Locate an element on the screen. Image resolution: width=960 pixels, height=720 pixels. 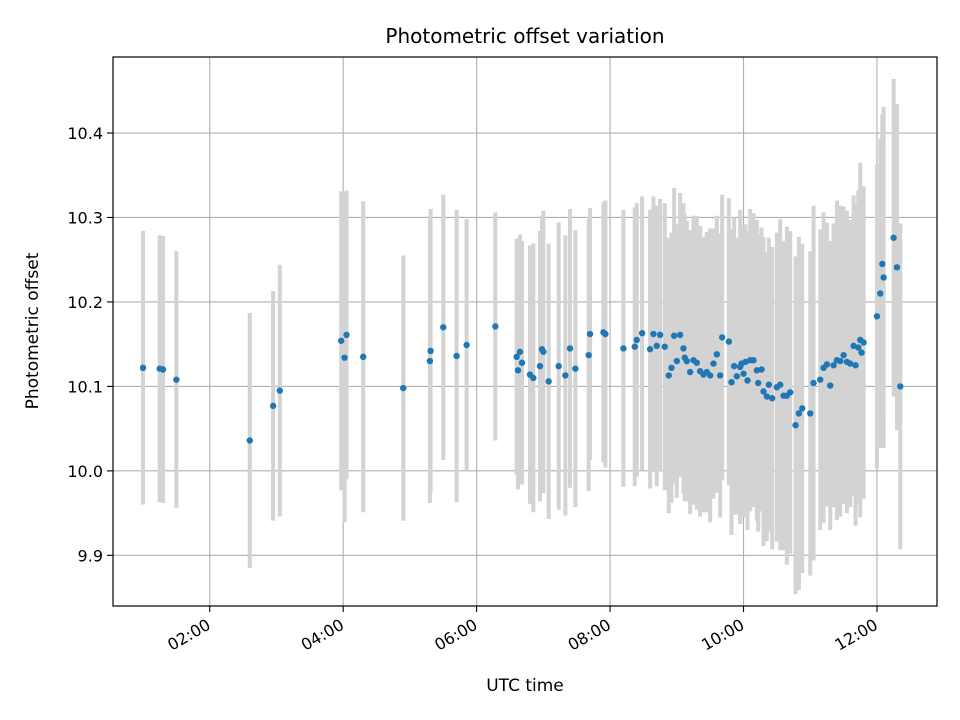
y-tick-label: 10.3 is located at coordinates (85, 217).